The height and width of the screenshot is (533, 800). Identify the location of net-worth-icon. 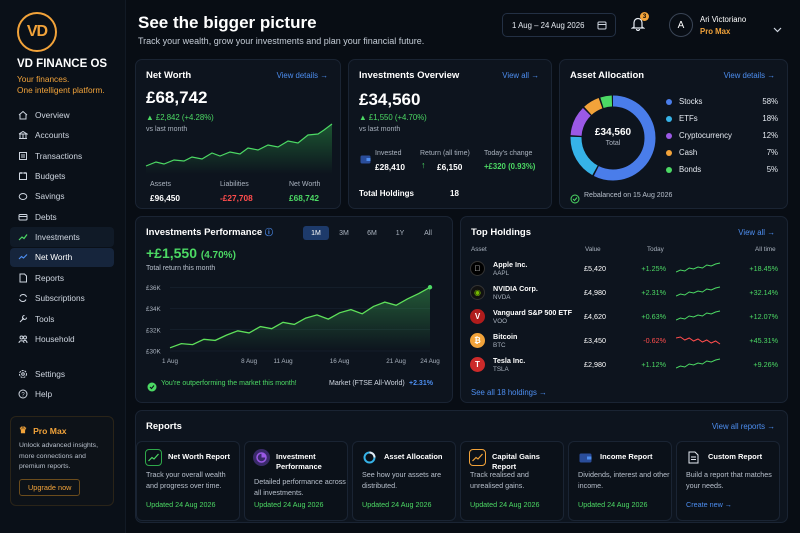
(22, 257).